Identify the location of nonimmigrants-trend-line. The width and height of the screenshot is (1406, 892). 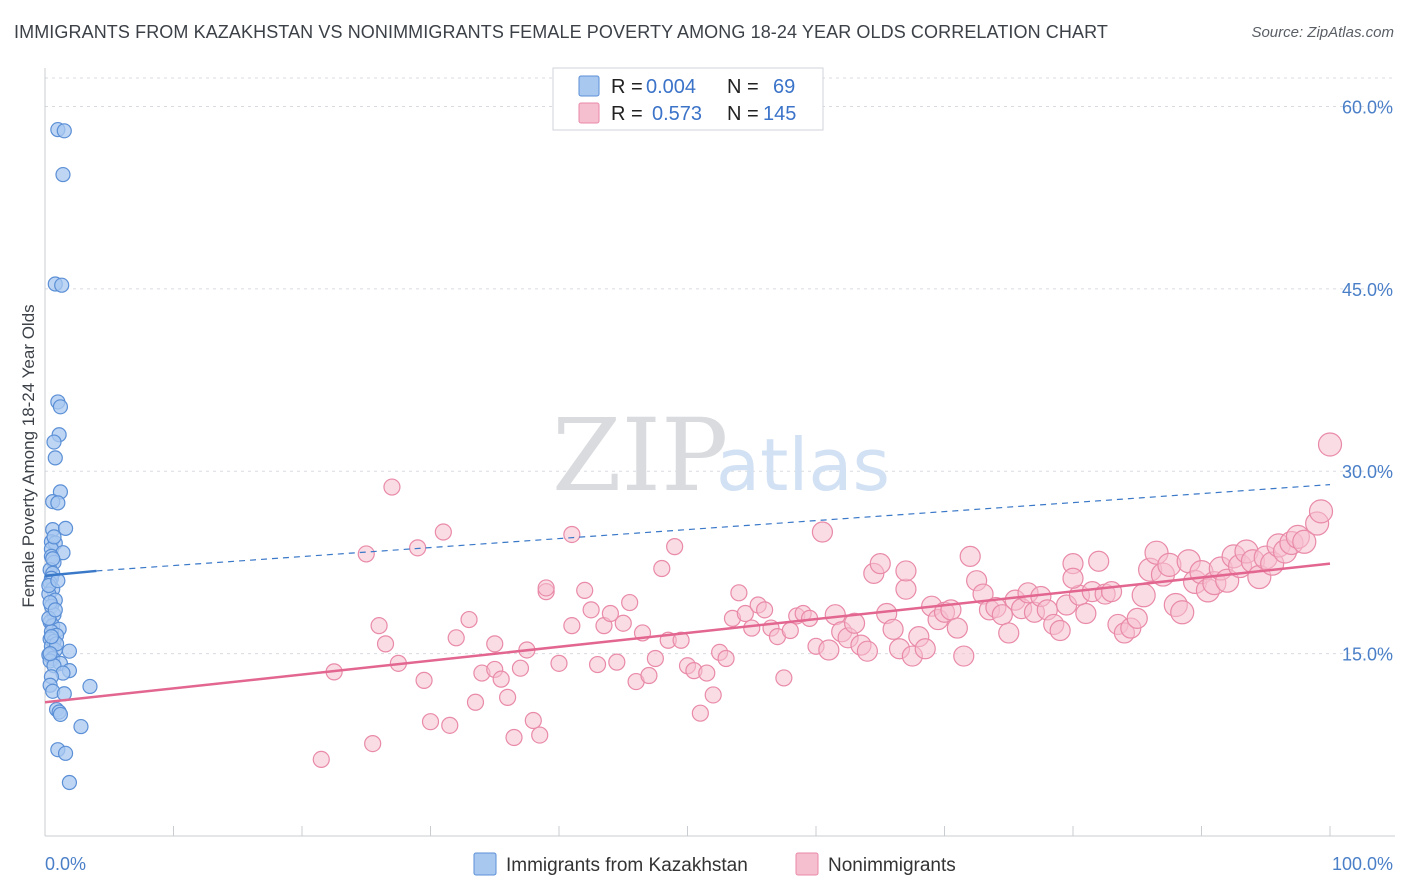
(687, 633).